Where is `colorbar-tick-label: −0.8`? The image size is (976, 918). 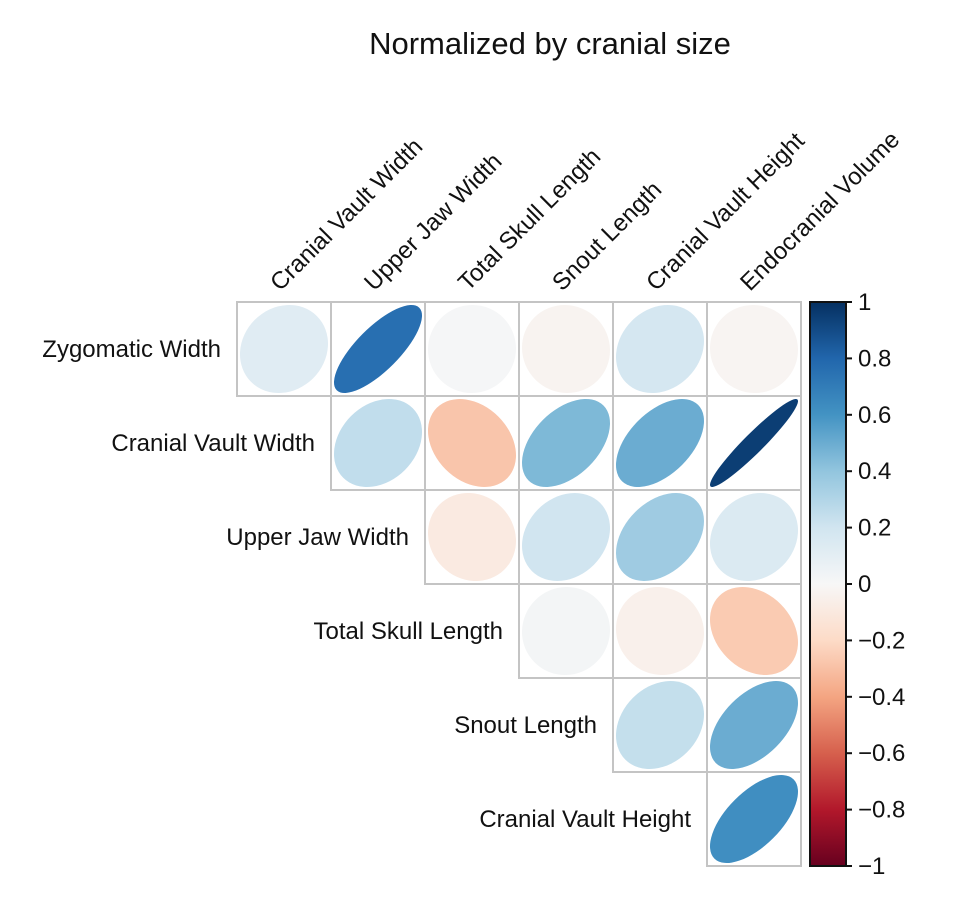 colorbar-tick-label: −0.8 is located at coordinates (881, 810).